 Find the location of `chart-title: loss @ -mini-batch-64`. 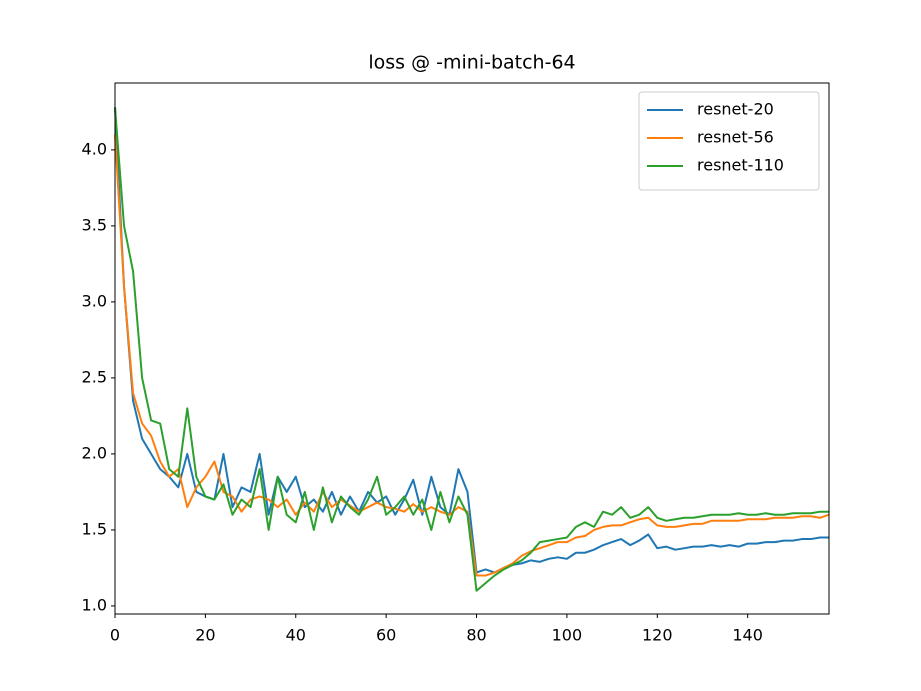

chart-title: loss @ -mini-batch-64 is located at coordinates (471, 63).